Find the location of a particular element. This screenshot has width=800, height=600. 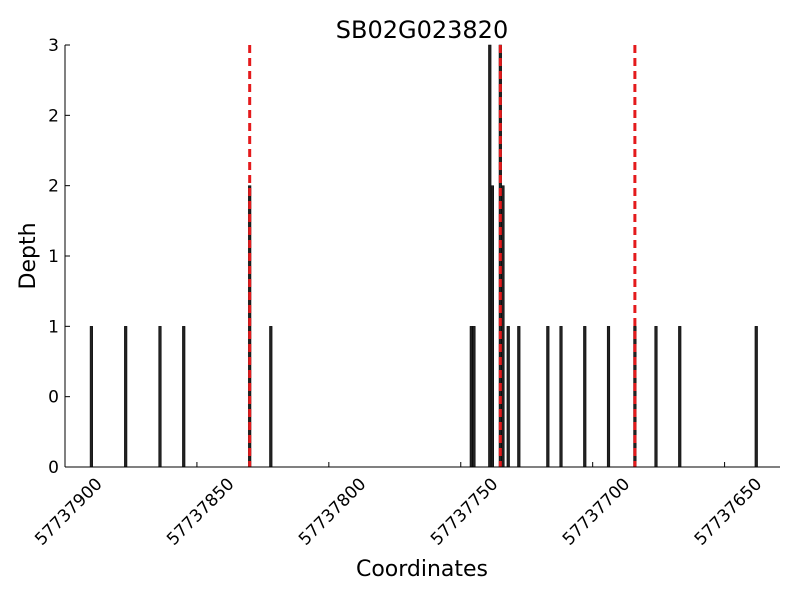

y-axis-label: Depth is located at coordinates (28, 255).